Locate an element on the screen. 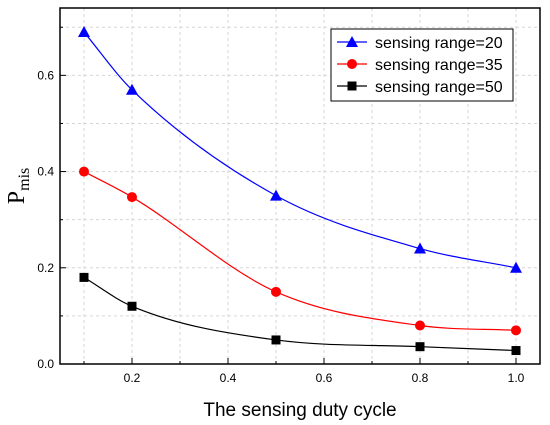 This screenshot has height=425, width=550. x-tick-label: 0.4 is located at coordinates (228, 378).